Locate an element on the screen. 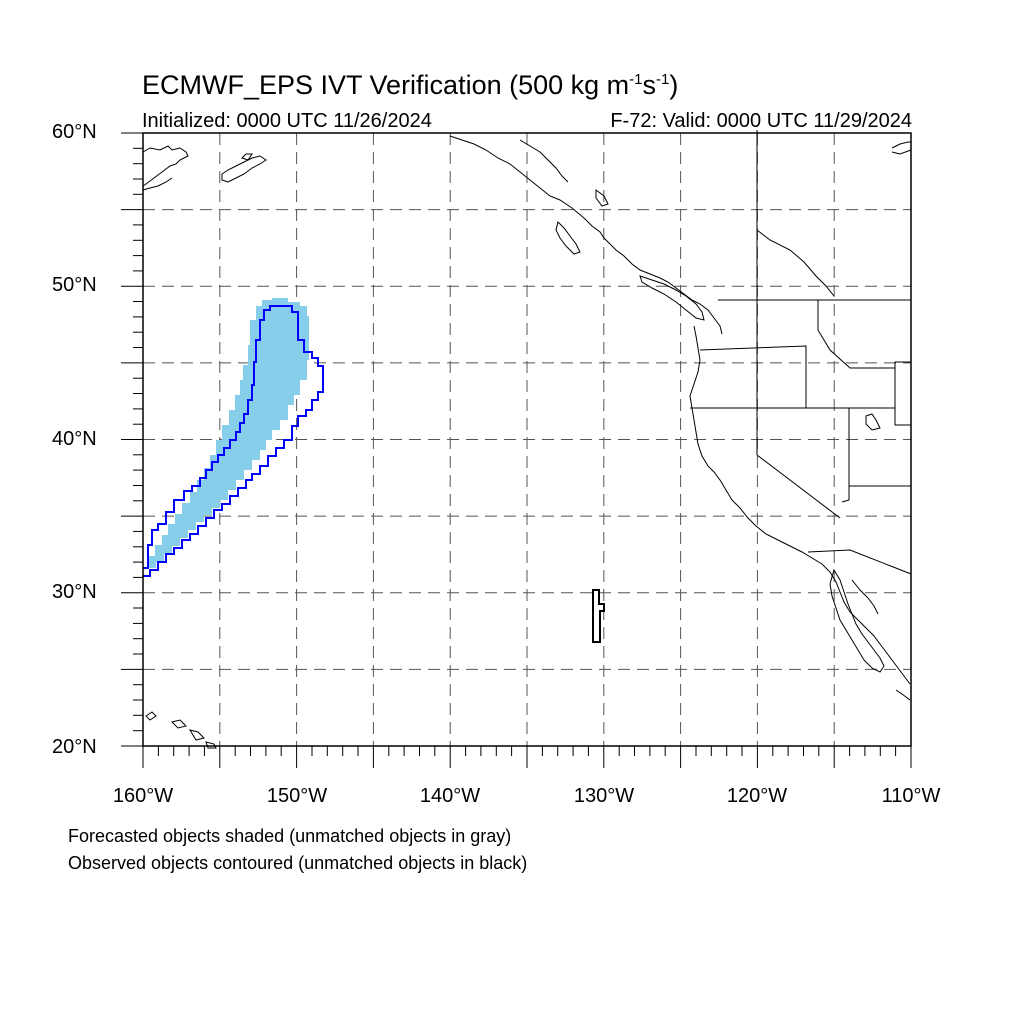 The width and height of the screenshot is (1024, 1024). valid-time: F-72: Valid: 0000 UTC 11/29/2024 is located at coordinates (761, 121).